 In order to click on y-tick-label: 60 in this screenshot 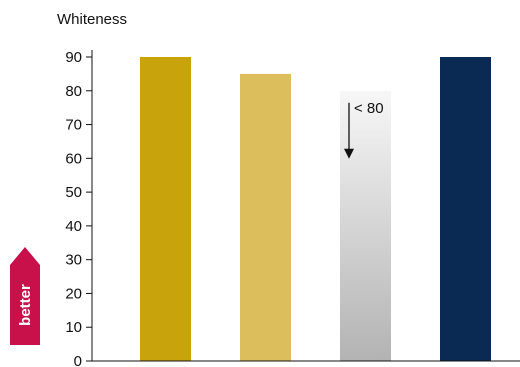, I will do `click(73, 158)`.